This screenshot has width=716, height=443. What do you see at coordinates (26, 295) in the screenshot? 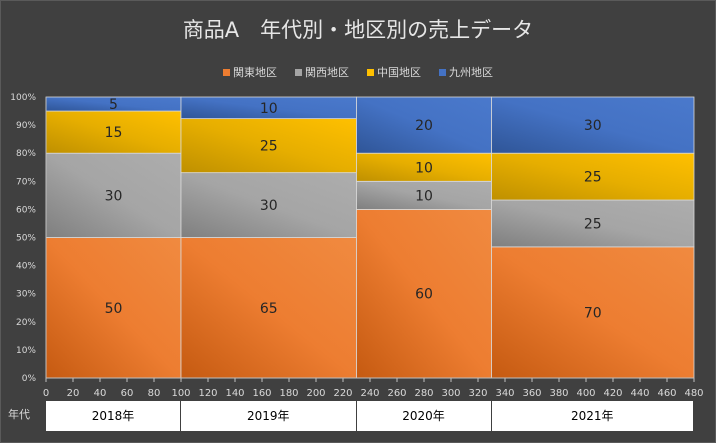
I see `y-tick-label: 30%` at bounding box center [26, 295].